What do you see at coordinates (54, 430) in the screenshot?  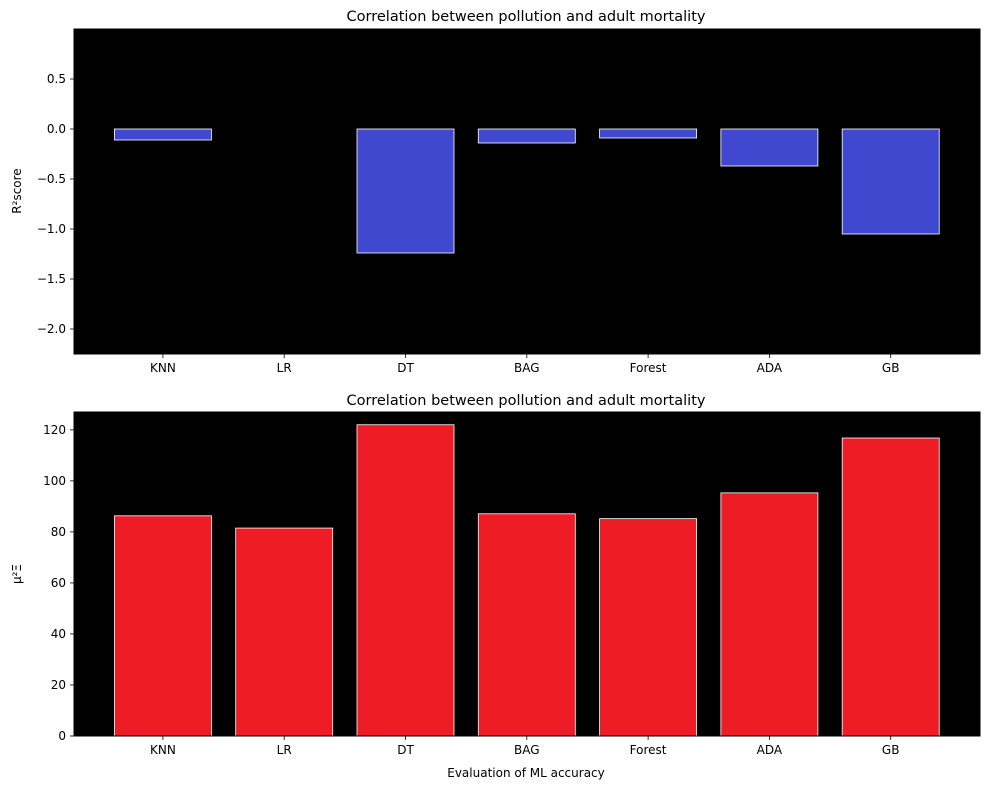 I see `y-tick-label: 120` at bounding box center [54, 430].